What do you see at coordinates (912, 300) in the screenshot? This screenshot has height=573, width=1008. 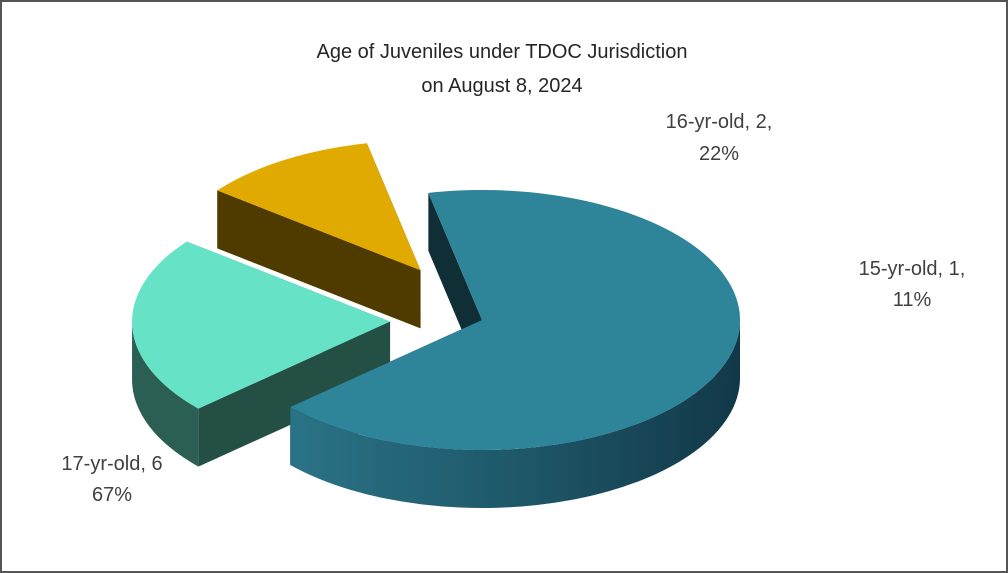 I see `data-label-15-line-2: 11%` at bounding box center [912, 300].